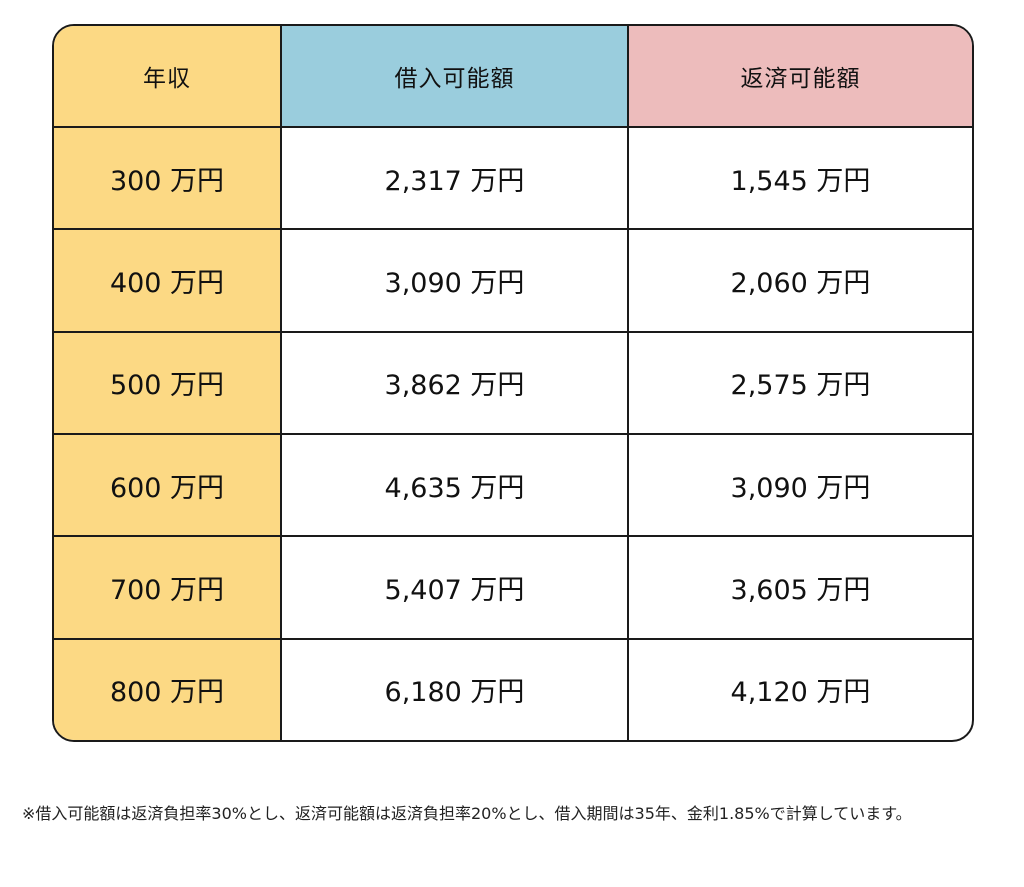 The width and height of the screenshot is (1024, 887). What do you see at coordinates (800, 693) in the screenshot?
I see `cell-repayable: 4,120 万円` at bounding box center [800, 693].